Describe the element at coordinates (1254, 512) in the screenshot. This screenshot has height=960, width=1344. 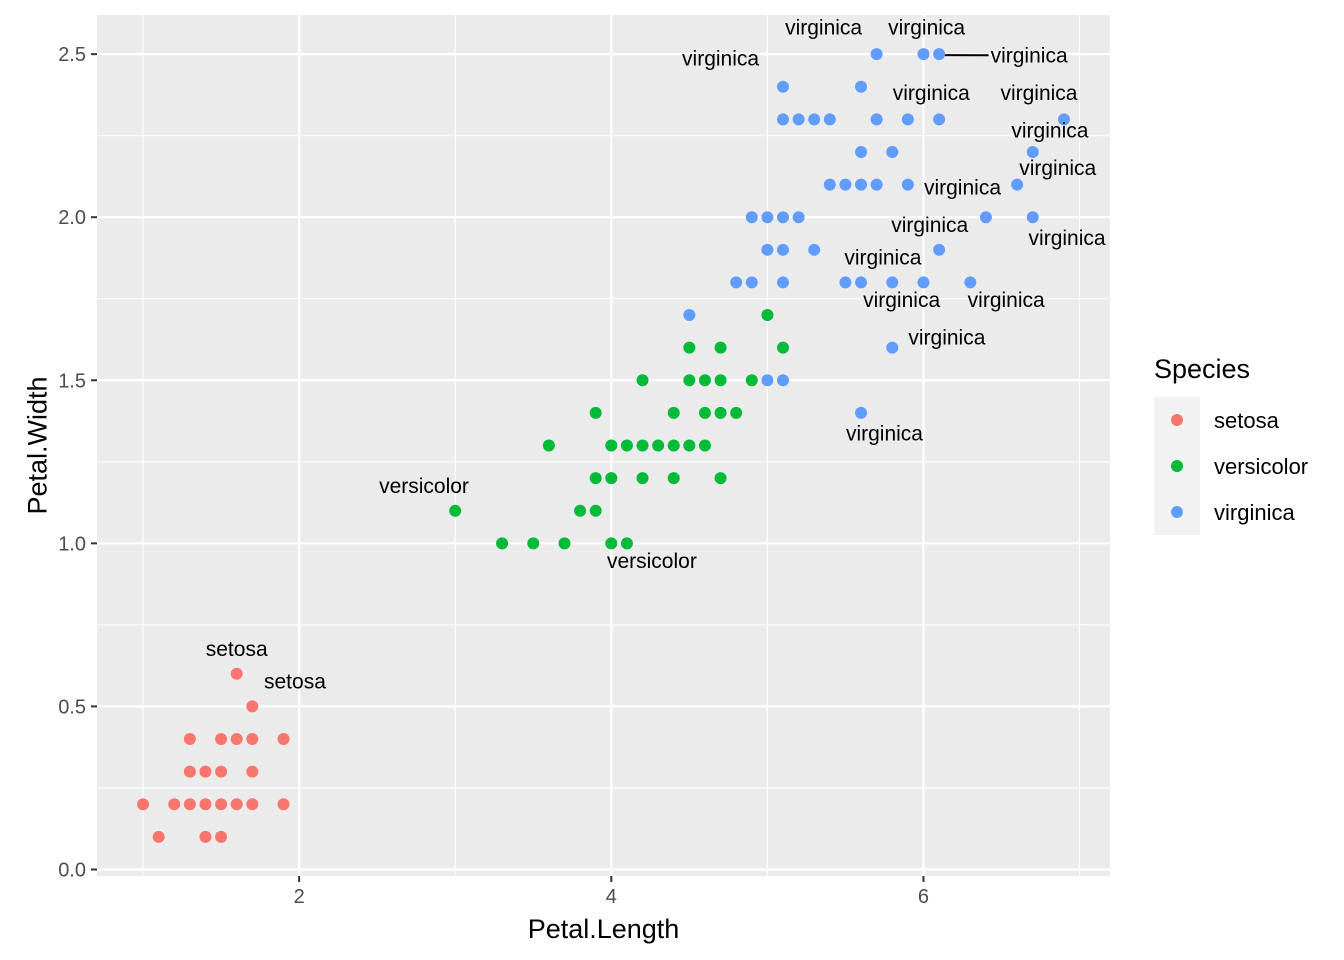
I see `legend-label-virginica: virginica` at that location.